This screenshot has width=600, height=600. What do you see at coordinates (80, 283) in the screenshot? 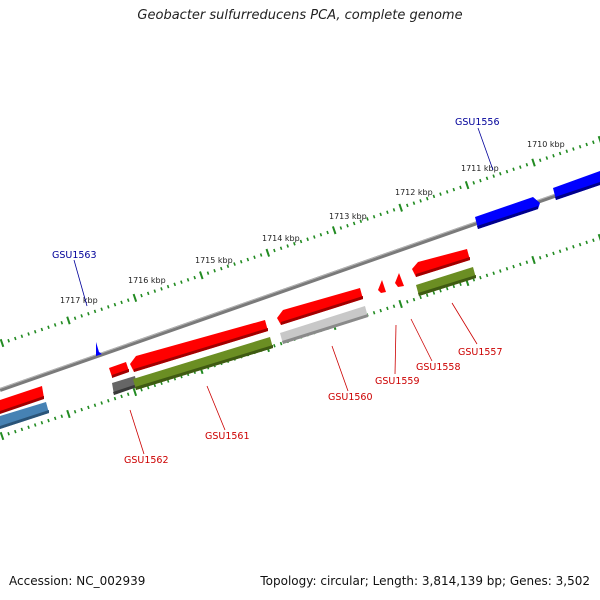
I see `leader-gsu1563` at bounding box center [80, 283].